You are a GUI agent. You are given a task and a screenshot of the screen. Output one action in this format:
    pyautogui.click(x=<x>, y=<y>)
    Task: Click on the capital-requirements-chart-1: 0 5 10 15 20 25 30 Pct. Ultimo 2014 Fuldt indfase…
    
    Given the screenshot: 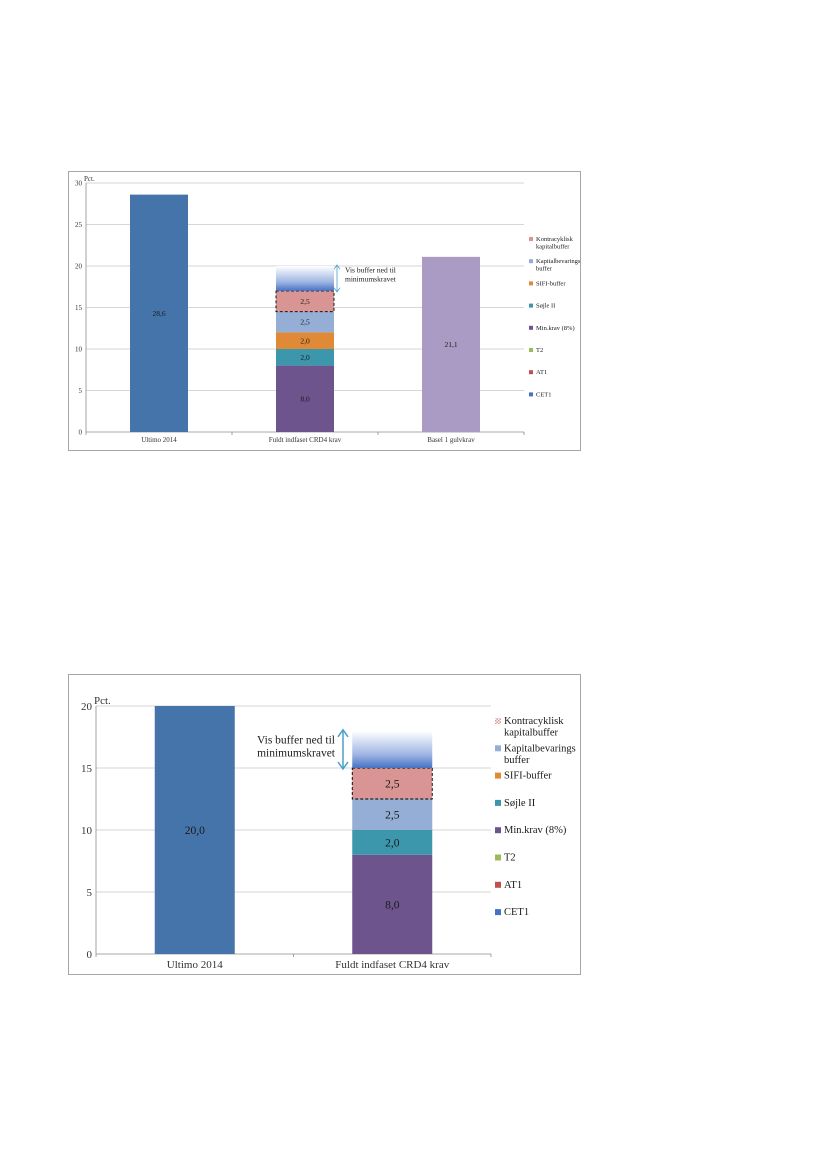 What is the action you would take?
    pyautogui.click(x=324, y=311)
    